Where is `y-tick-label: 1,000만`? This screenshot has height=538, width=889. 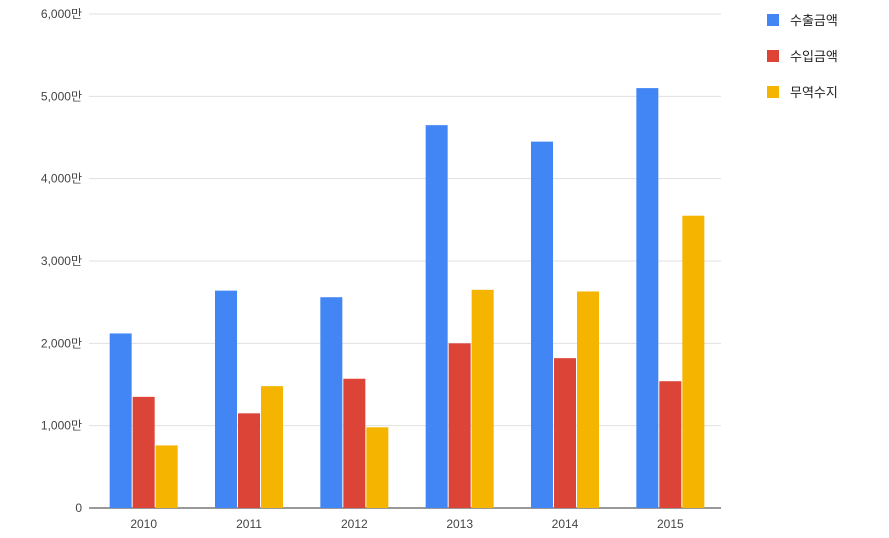
y-tick-label: 1,000만 is located at coordinates (61, 426).